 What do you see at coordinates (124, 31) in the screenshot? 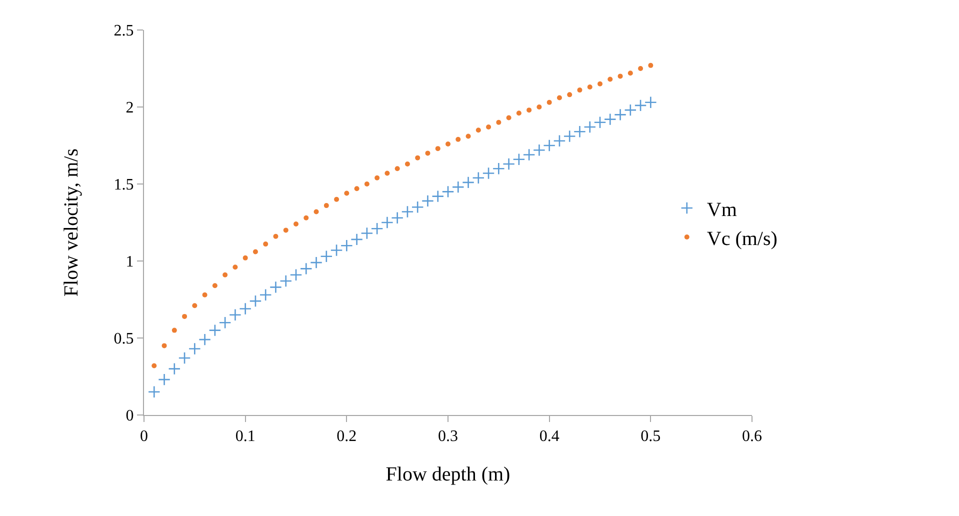
I see `y-tick-label: 2.5` at bounding box center [124, 31].